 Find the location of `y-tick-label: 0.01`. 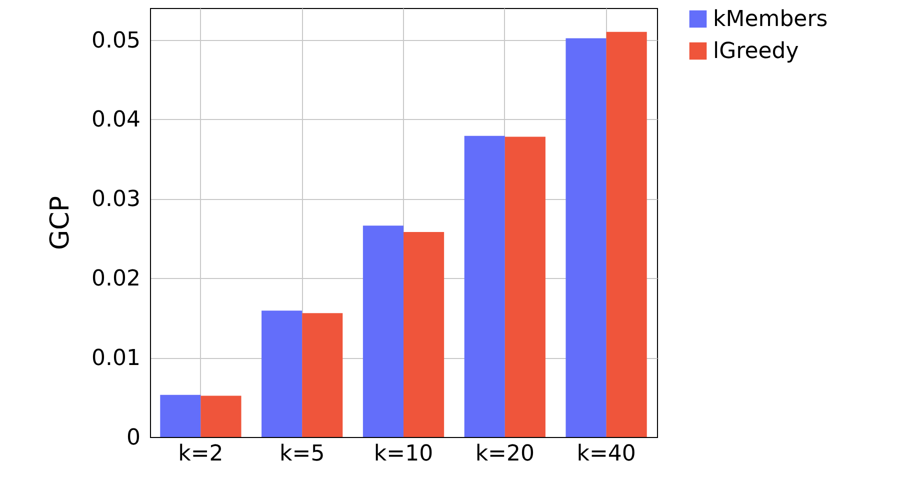

y-tick-label: 0.01 is located at coordinates (116, 359).